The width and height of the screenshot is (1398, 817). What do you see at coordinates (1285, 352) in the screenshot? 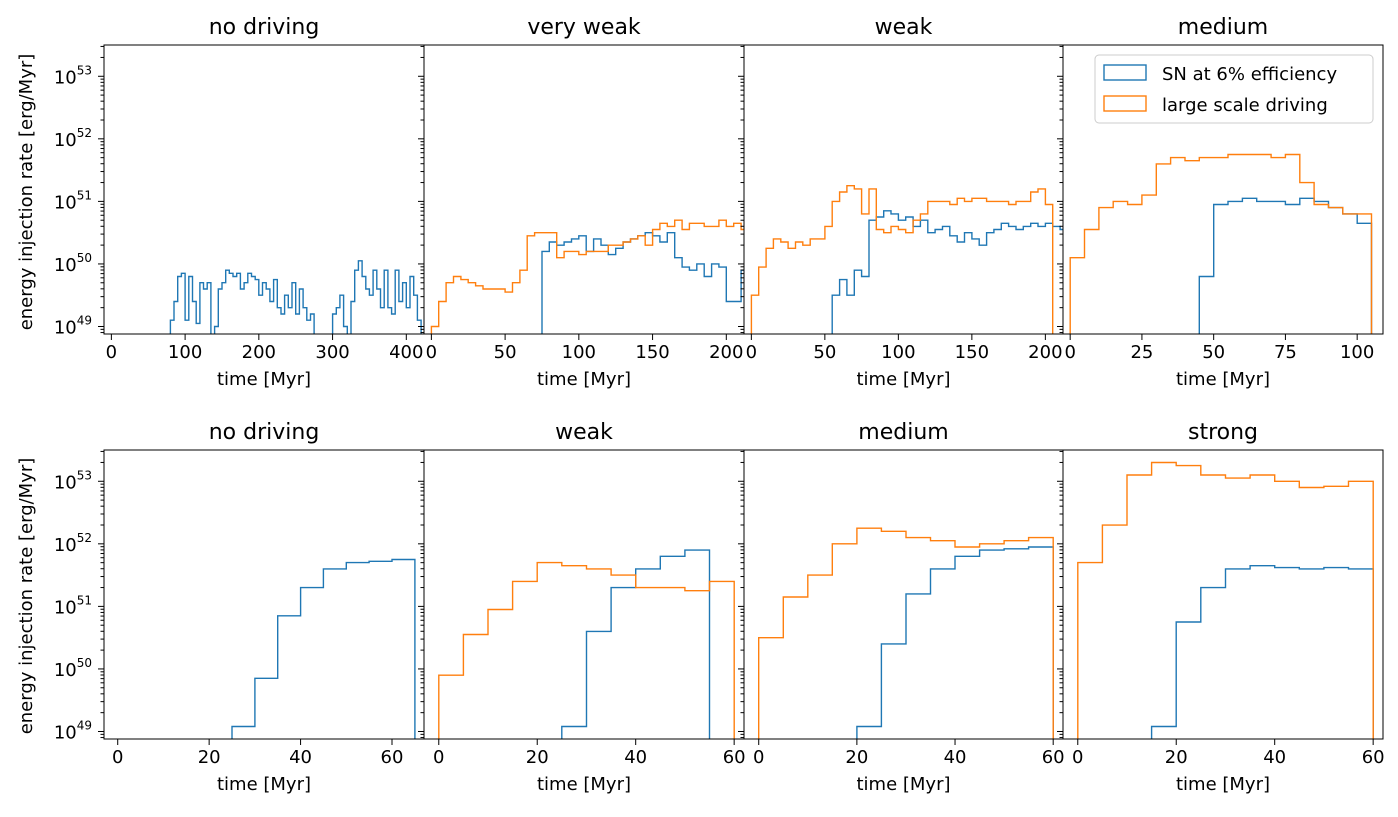
I see `panel-4-xtick-label: 75` at bounding box center [1285, 352].